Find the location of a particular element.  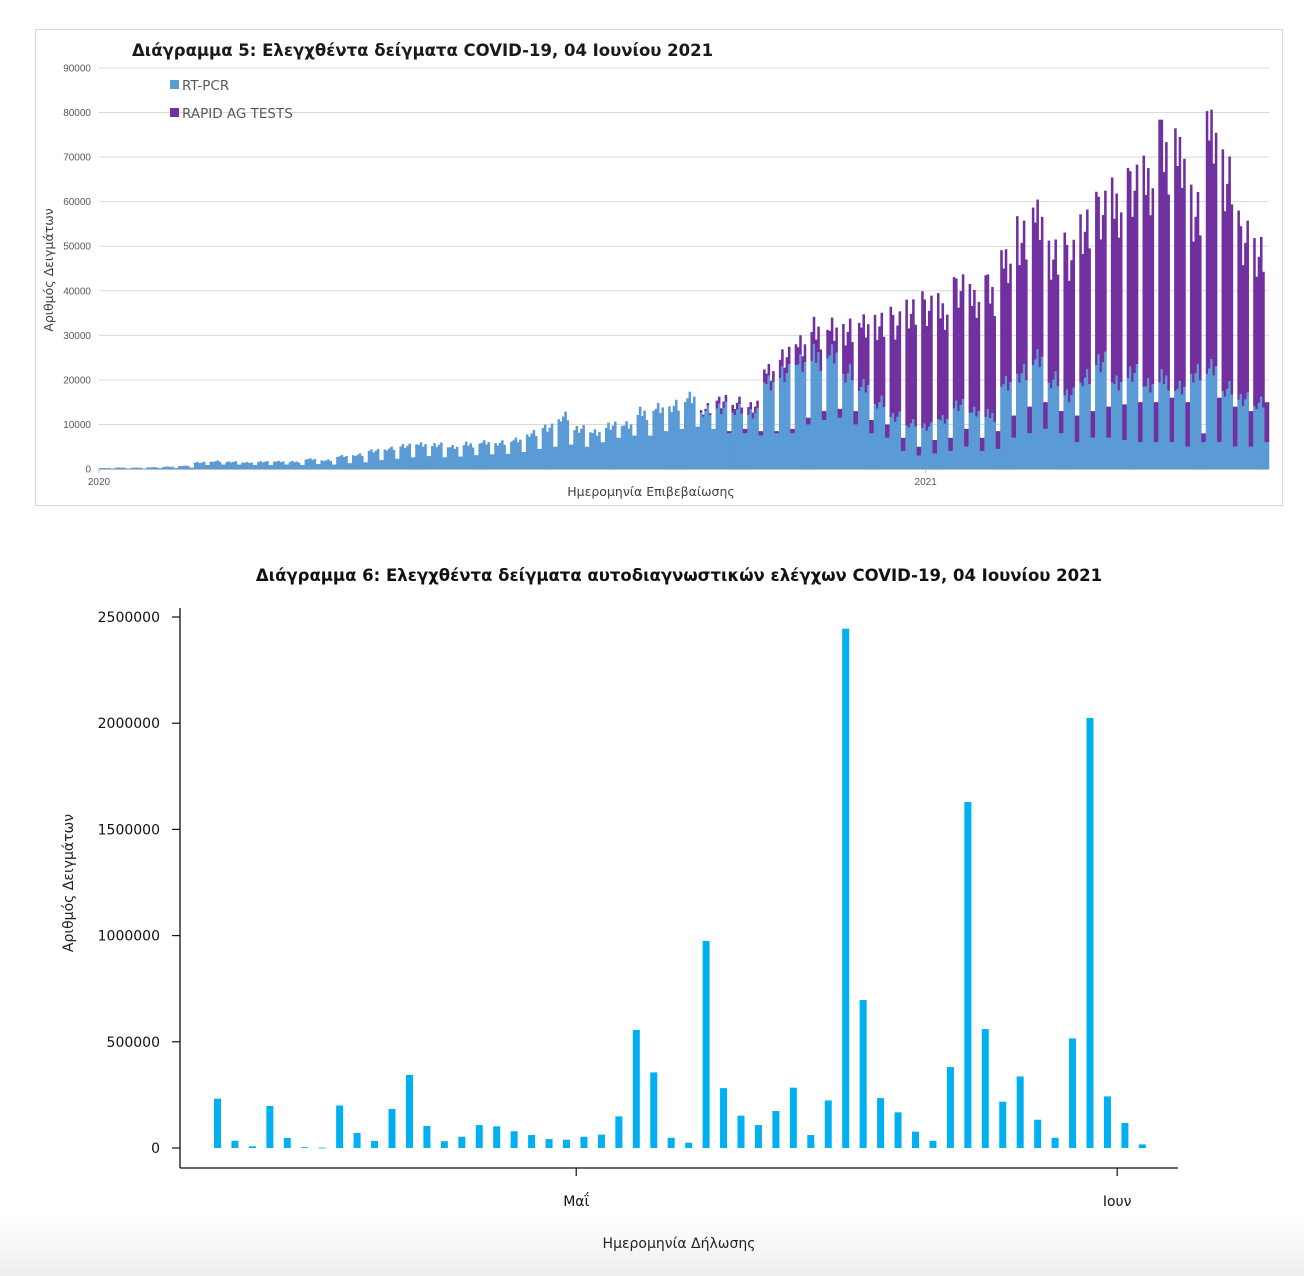

chart5-x-axis-label: Ημερομηνία Επιβεβαίωσης is located at coordinates (650, 491).